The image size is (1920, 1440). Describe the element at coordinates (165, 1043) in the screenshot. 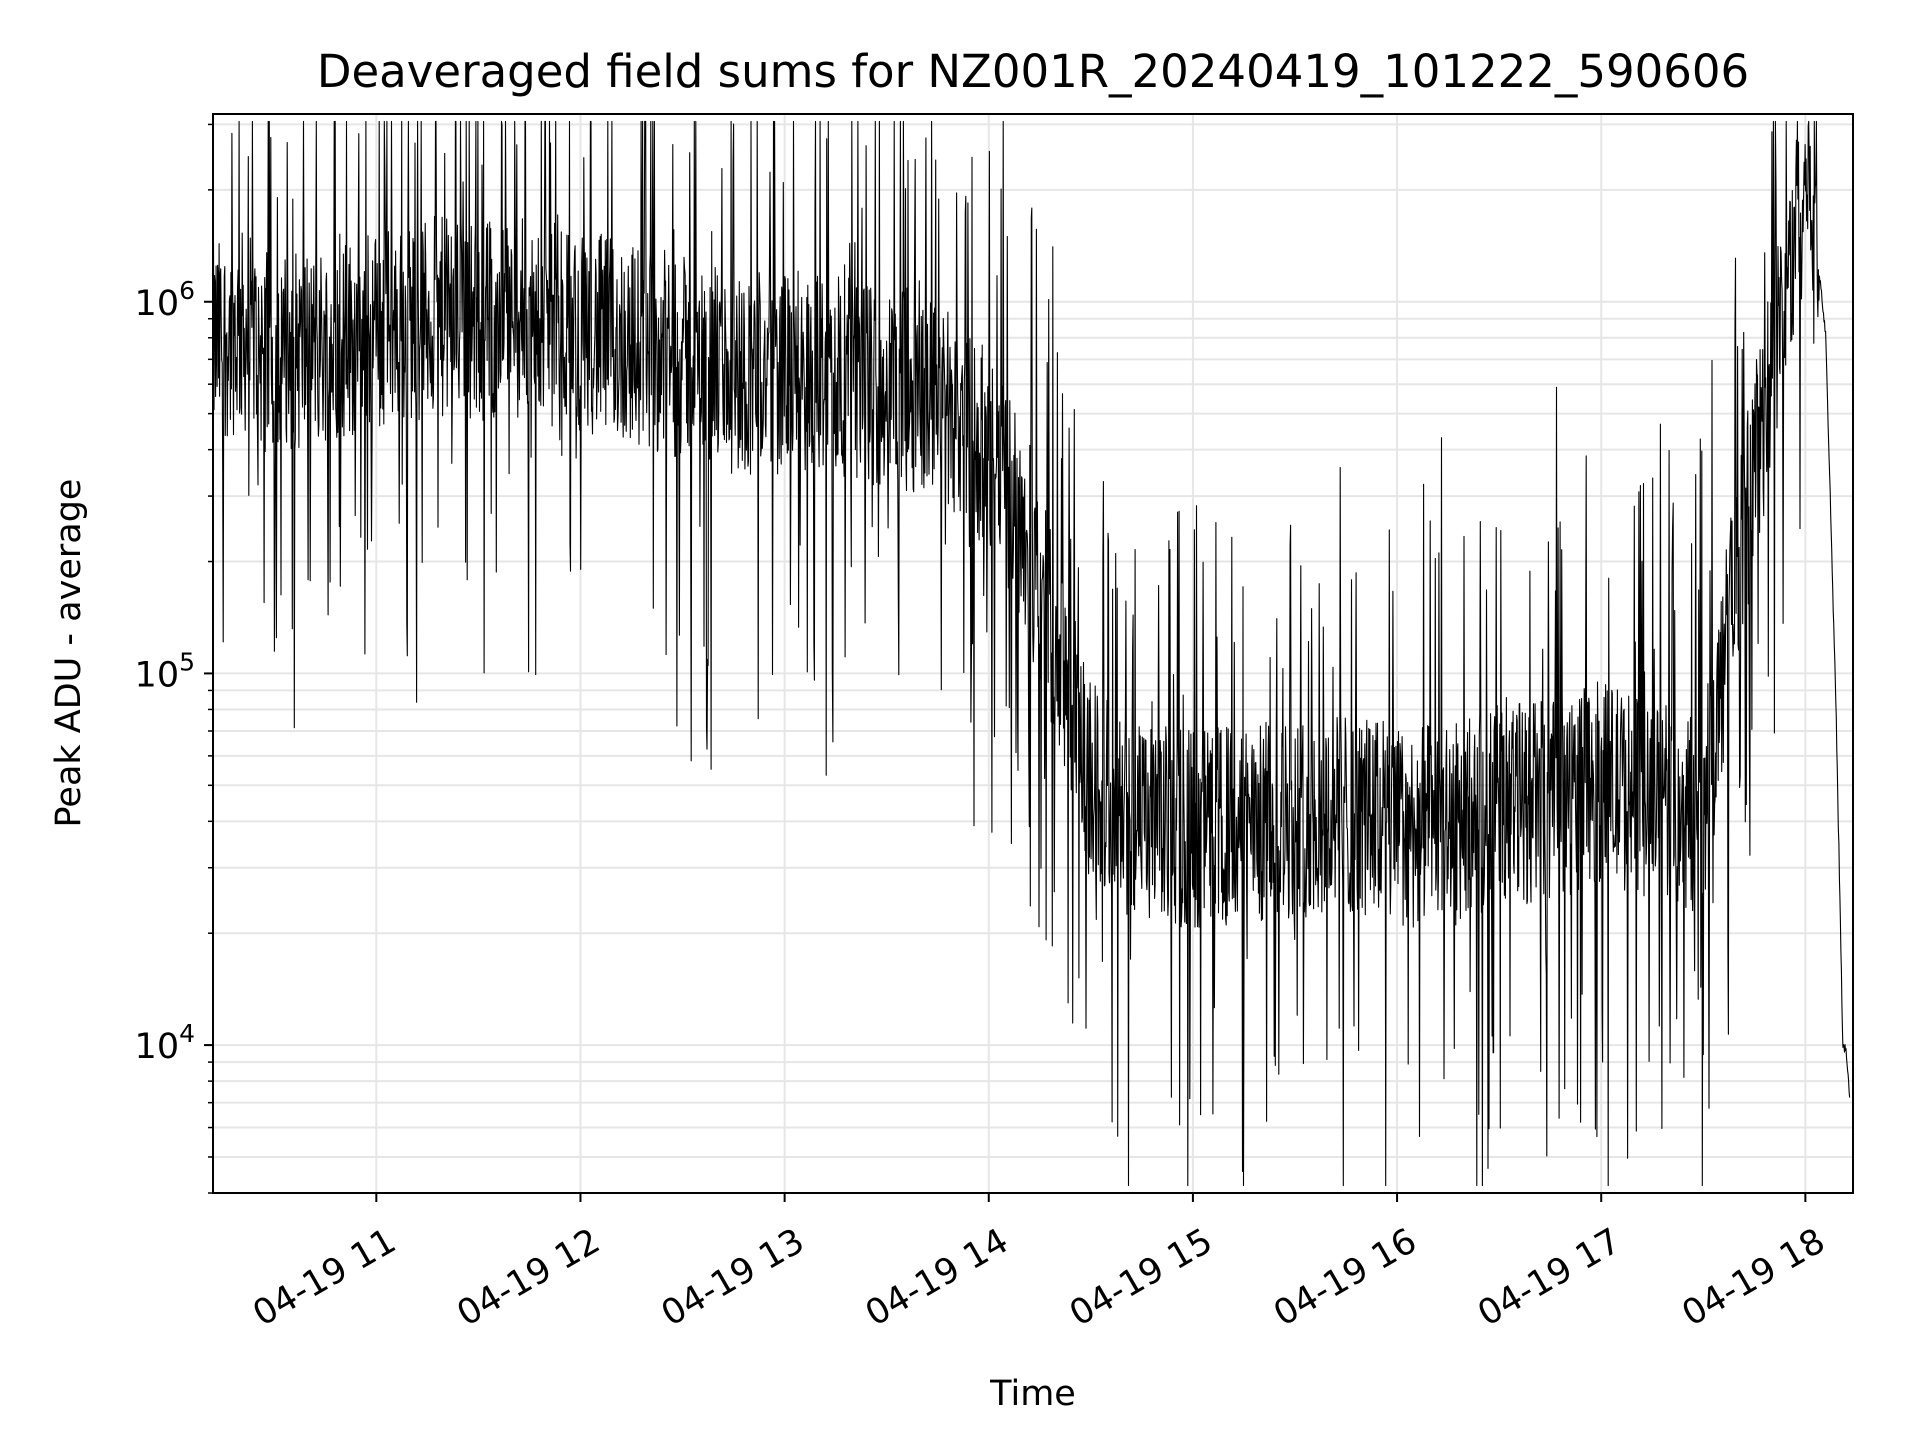

I see `y-tick-label: 10⁴` at that location.